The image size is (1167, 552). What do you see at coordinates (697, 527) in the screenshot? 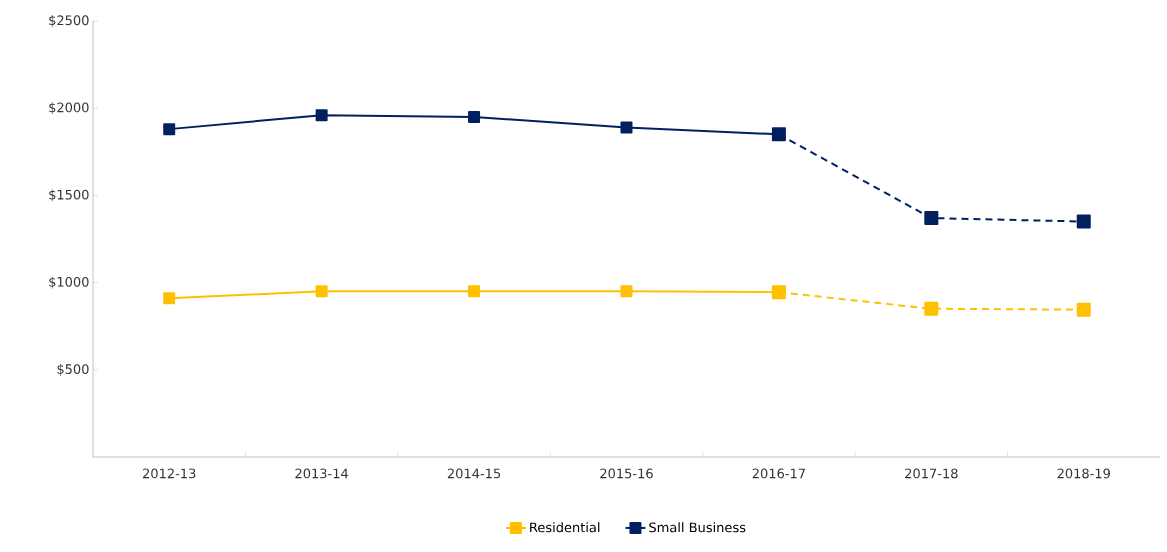
I see `legend-label: Small Business` at bounding box center [697, 527].